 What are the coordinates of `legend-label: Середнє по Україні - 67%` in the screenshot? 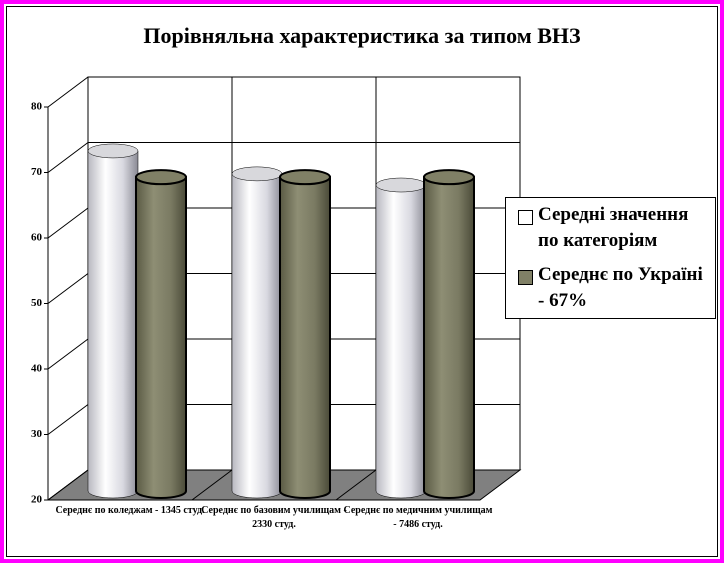 It's located at (620, 287).